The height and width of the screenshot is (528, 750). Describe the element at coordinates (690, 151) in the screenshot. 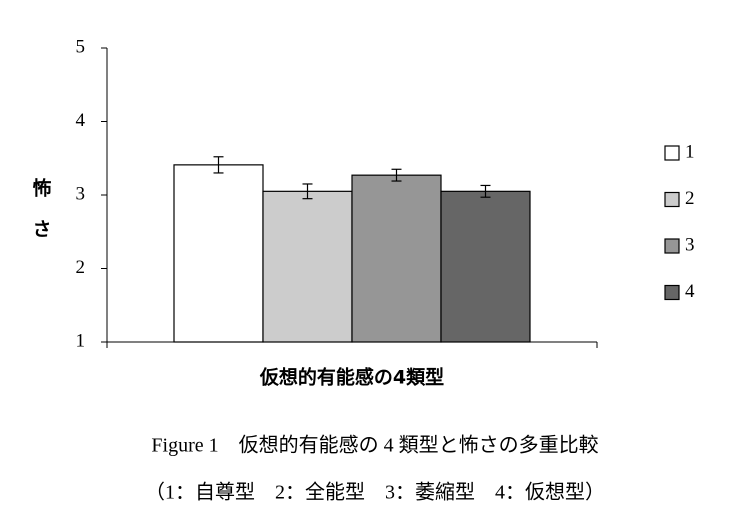

I see `legend-label: 1` at that location.